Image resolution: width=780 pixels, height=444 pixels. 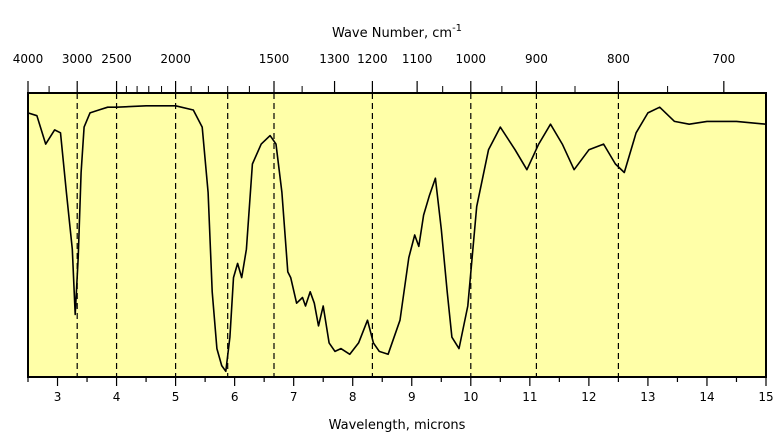 I want to click on x2-tick-label-1500: 1500, so click(x=274, y=59).